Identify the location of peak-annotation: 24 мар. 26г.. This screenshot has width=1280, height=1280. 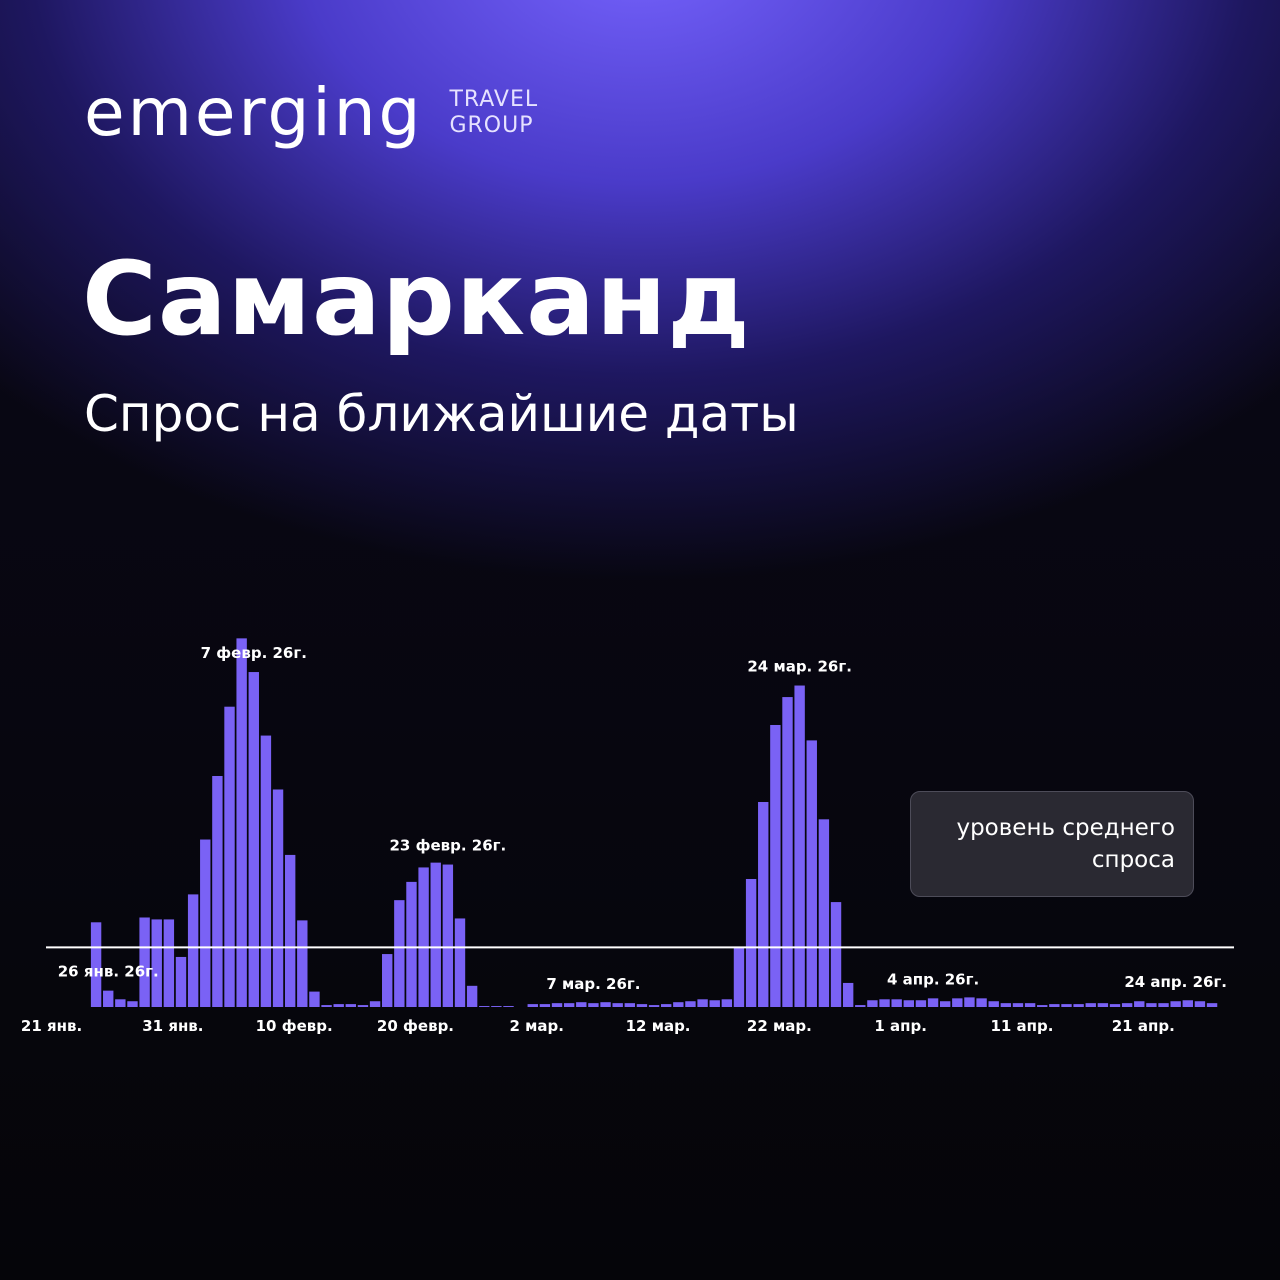
(799, 667).